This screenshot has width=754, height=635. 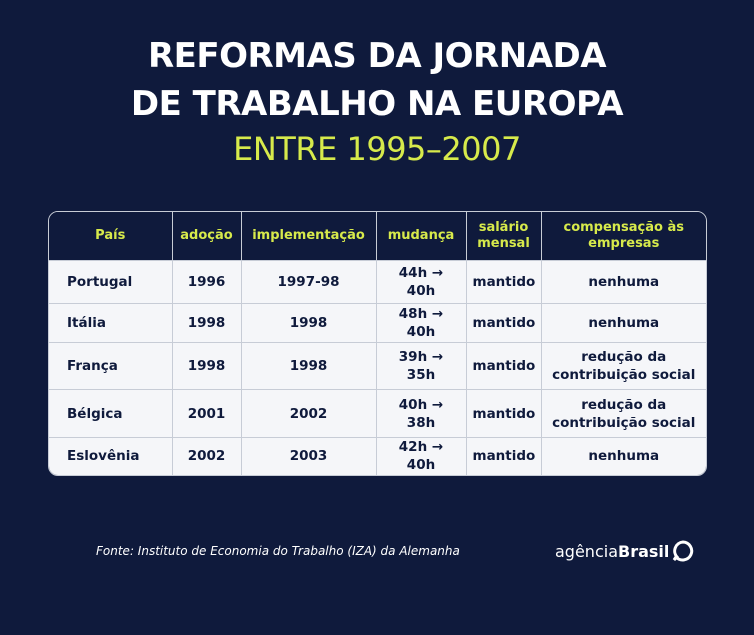 I want to click on subtitle: ENTRE 1995–2007, so click(x=377, y=149).